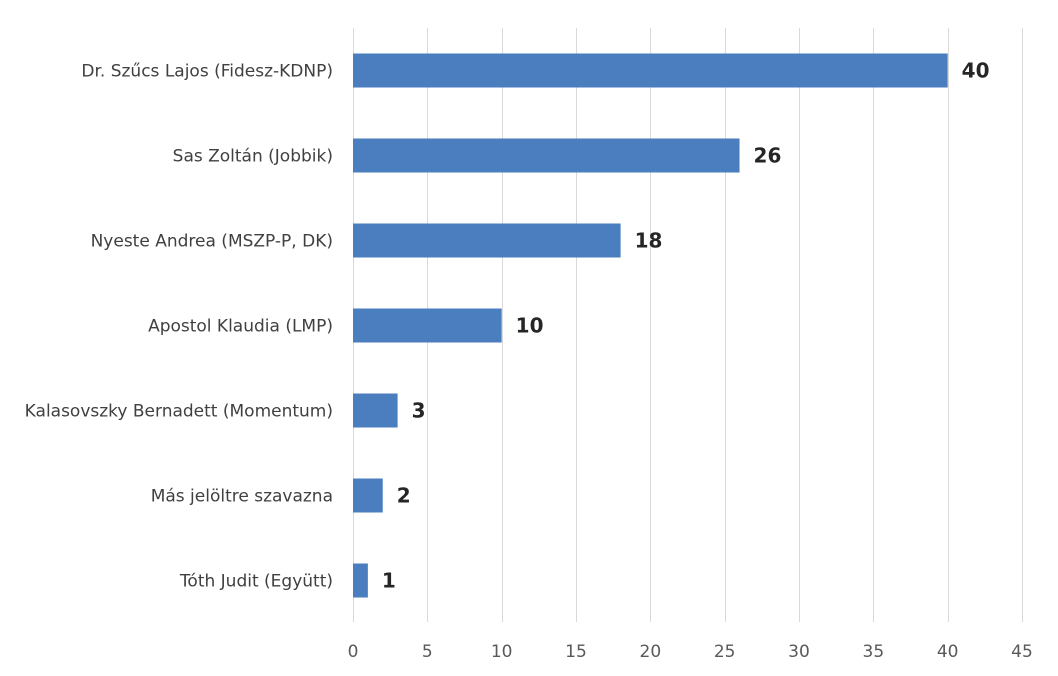  I want to click on data-label-5: 3, so click(419, 411).